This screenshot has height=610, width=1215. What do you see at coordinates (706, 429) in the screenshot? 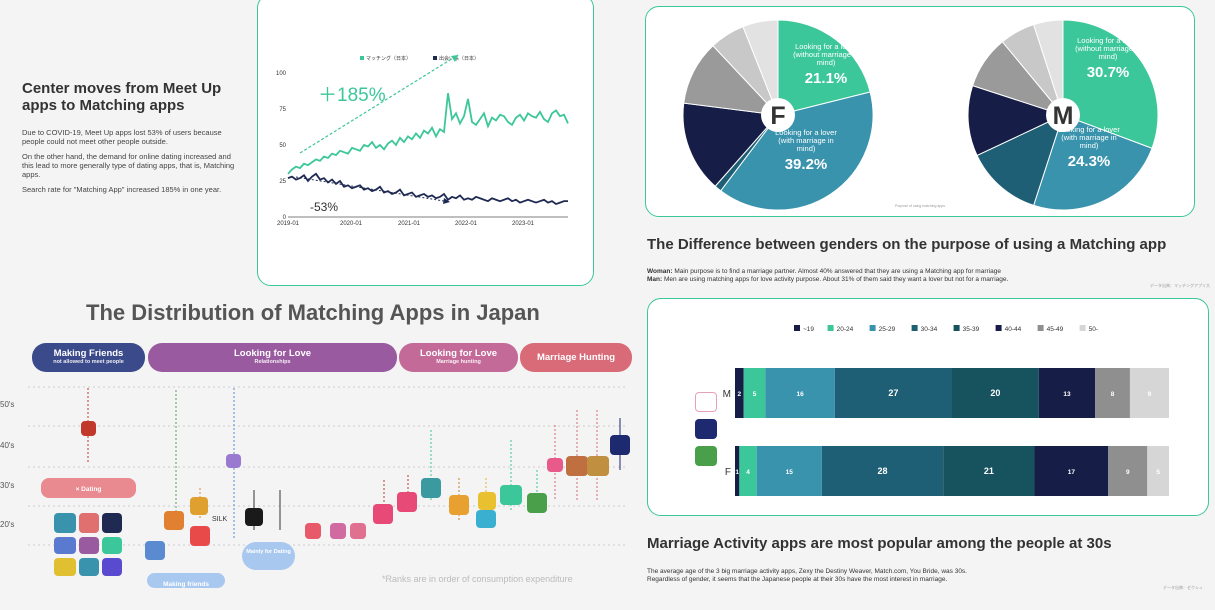
I see `match-app-icon` at bounding box center [706, 429].